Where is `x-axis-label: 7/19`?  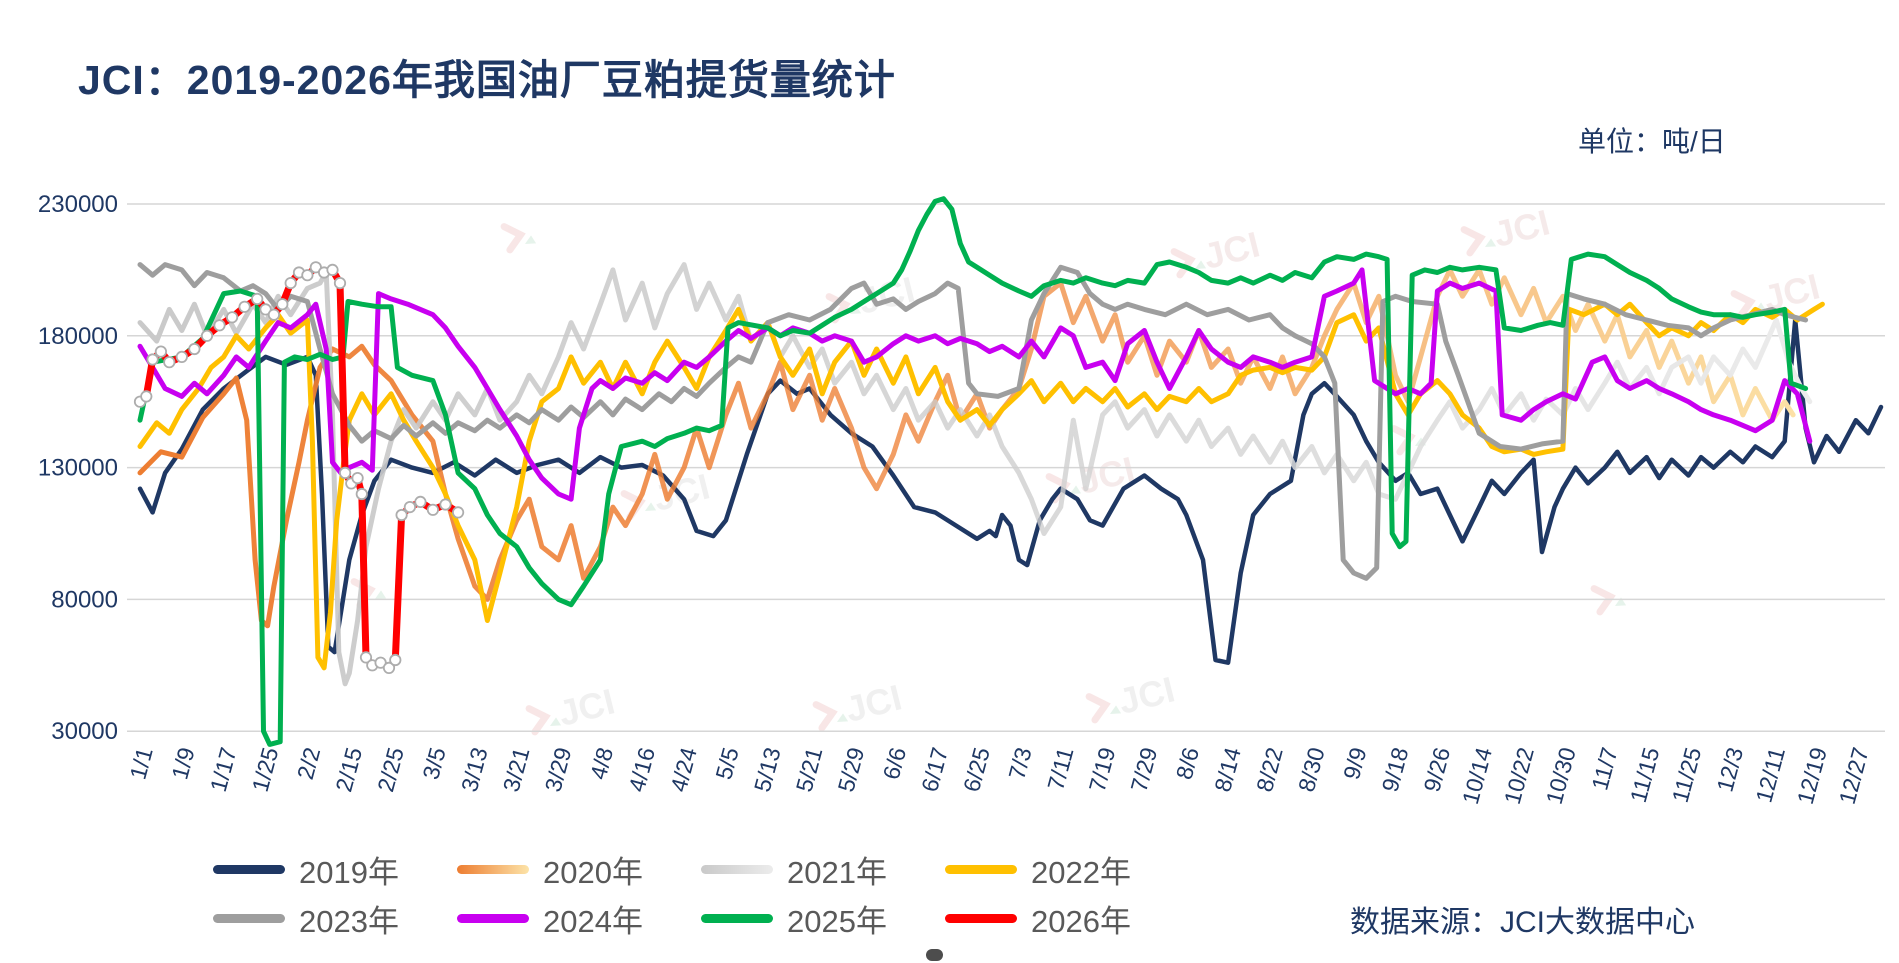
x-axis-label: 7/19 is located at coordinates (1102, 770).